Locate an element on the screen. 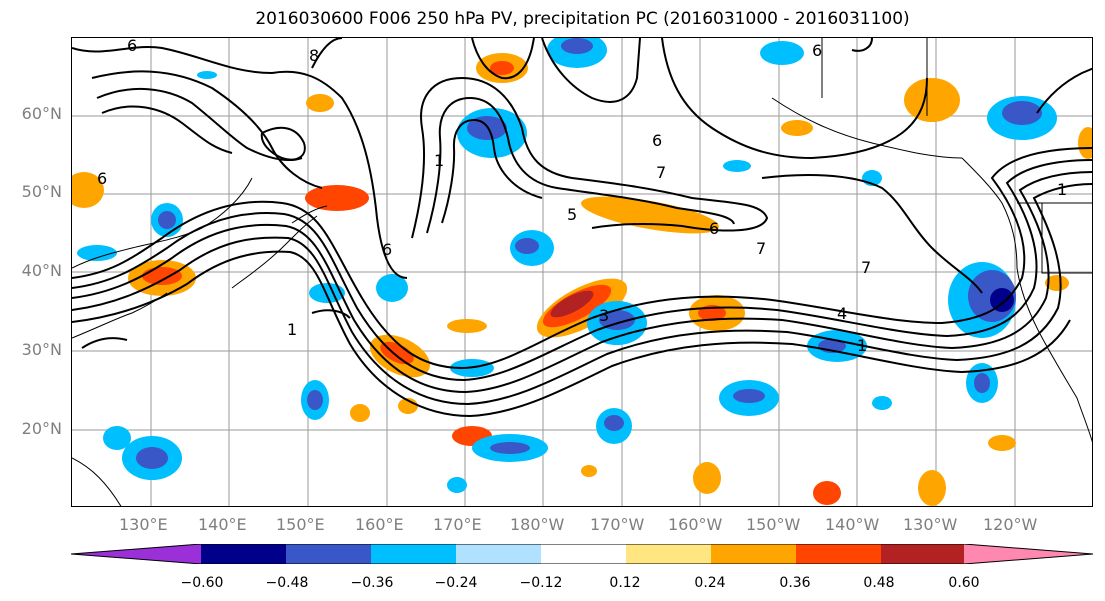 This screenshot has width=1105, height=601. lat-label-60: 60°N is located at coordinates (41, 113).